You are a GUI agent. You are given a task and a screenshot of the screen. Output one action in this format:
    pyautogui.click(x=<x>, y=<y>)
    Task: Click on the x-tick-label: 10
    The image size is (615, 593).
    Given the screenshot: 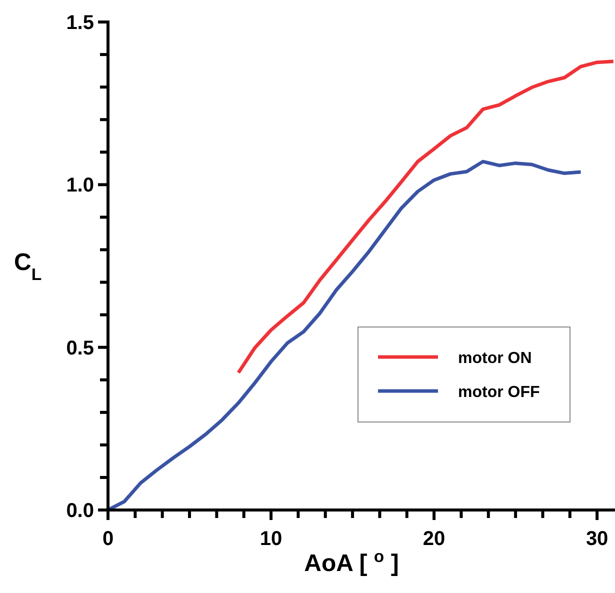 What is the action you would take?
    pyautogui.click(x=271, y=539)
    